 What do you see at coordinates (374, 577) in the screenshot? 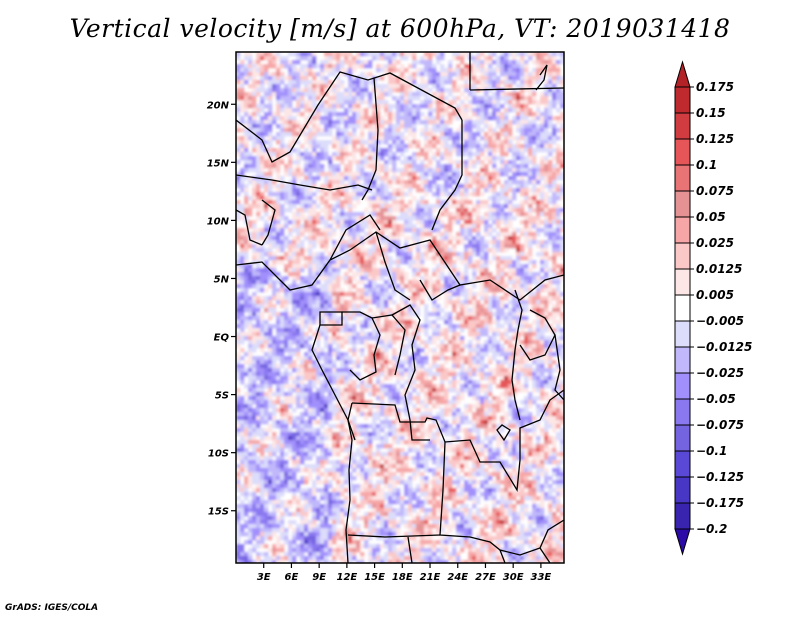
I see `x-tick-label: 15E` at bounding box center [374, 577].